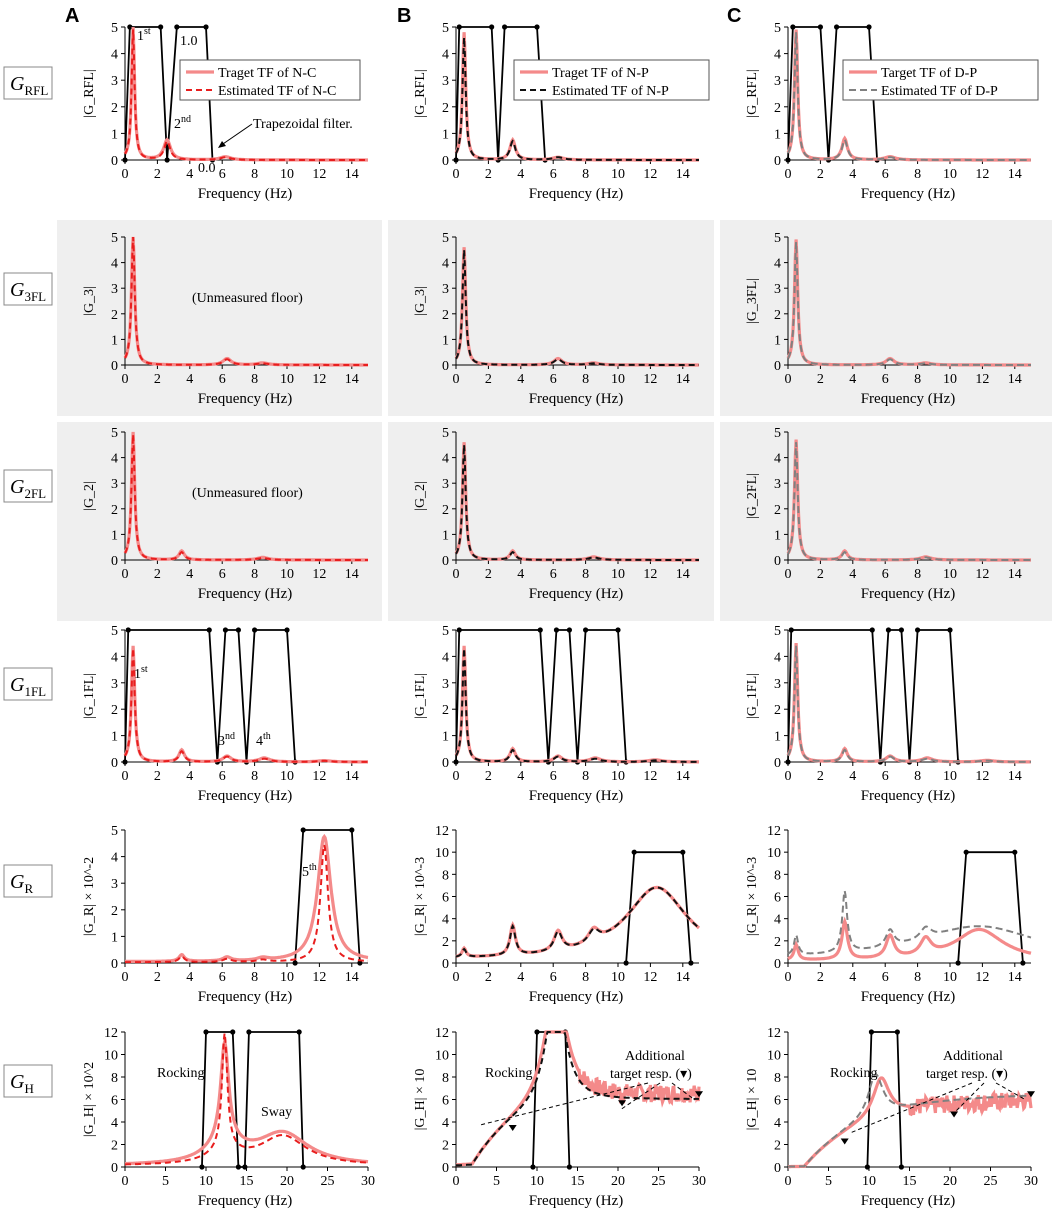  Describe the element at coordinates (245, 399) in the screenshot. I see `x-axis-label: Frequency (Hz)` at that location.